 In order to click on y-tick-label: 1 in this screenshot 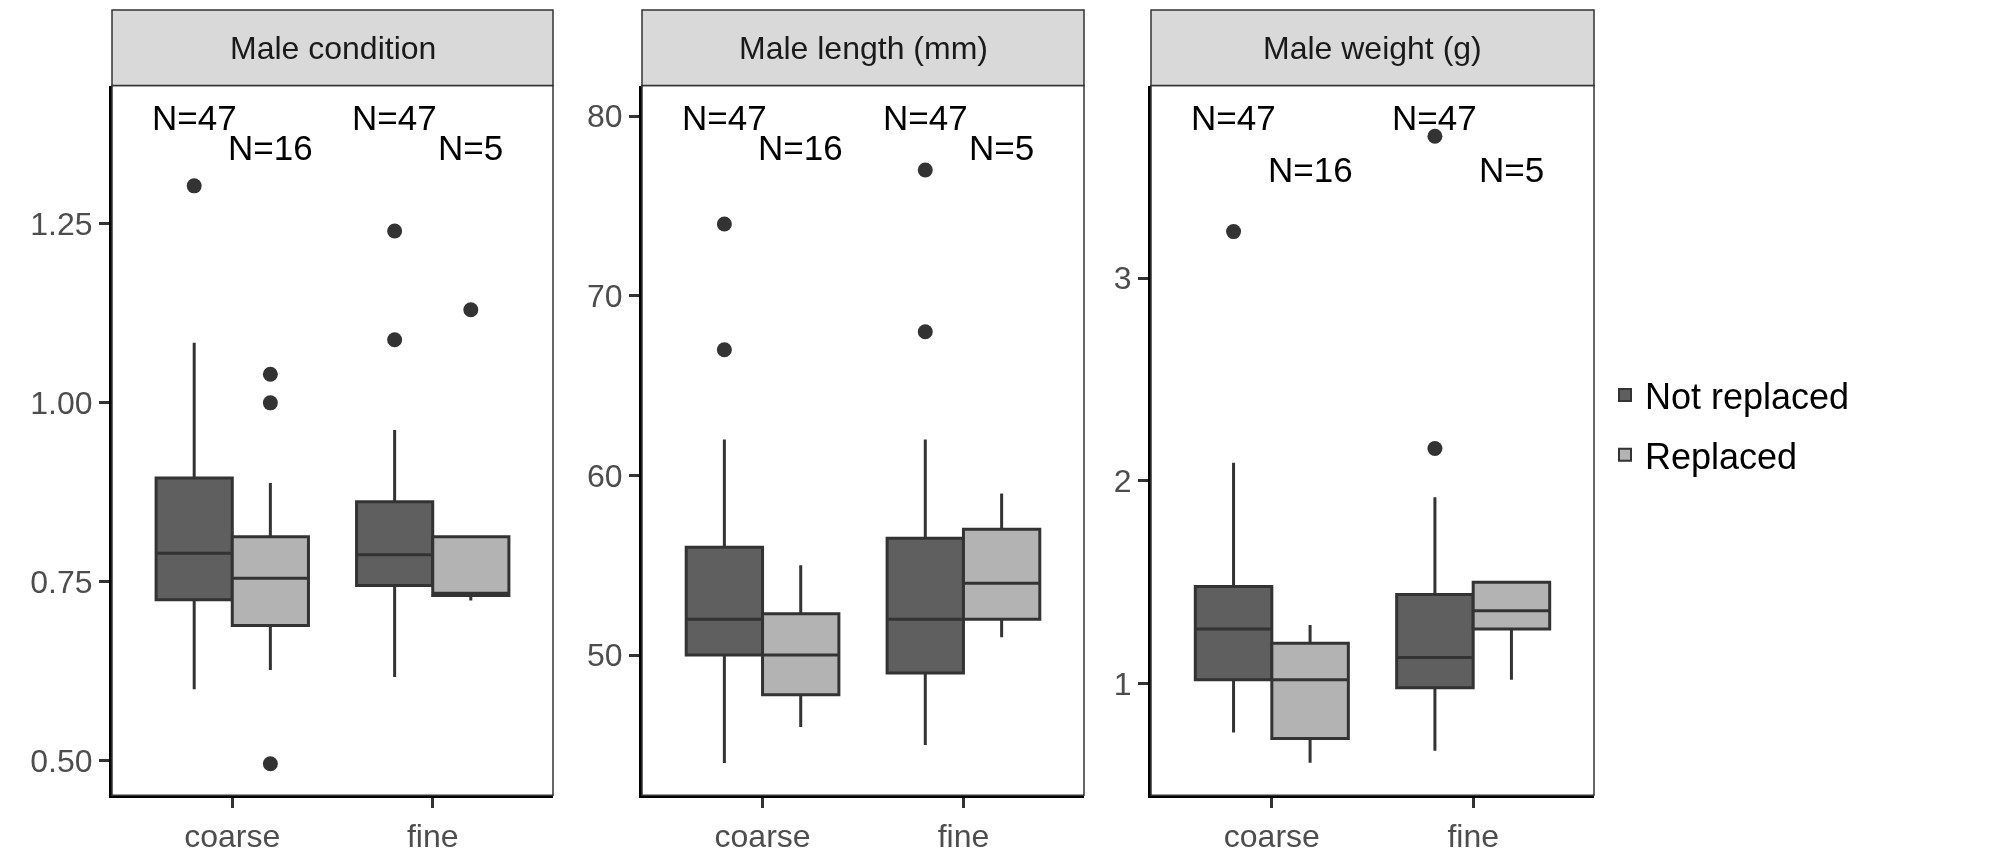, I will do `click(1122, 683)`.